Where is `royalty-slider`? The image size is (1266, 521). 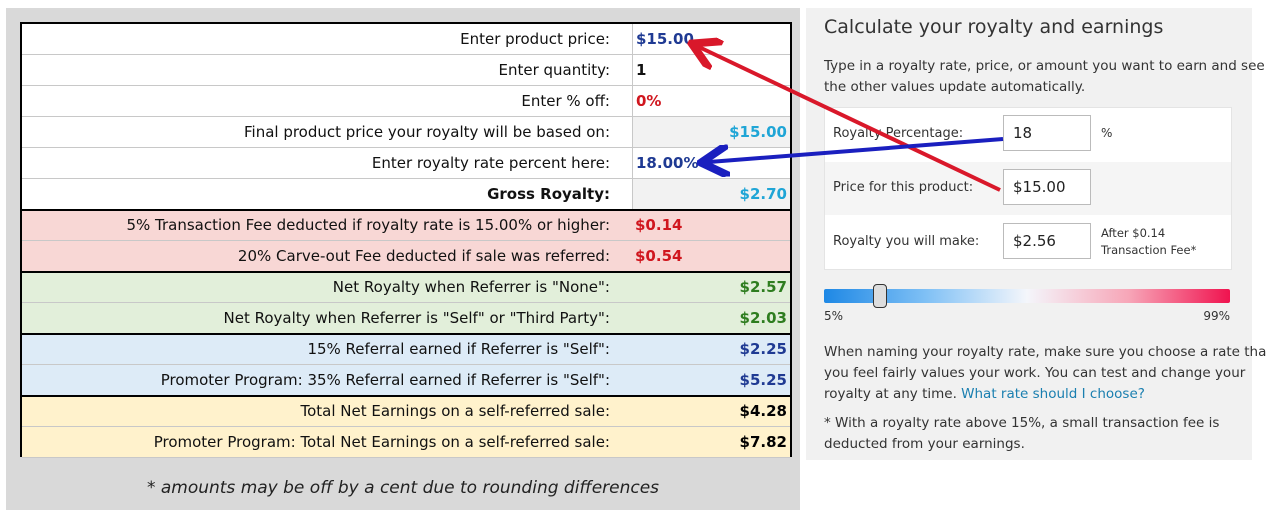
royalty-slider is located at coordinates (1027, 296).